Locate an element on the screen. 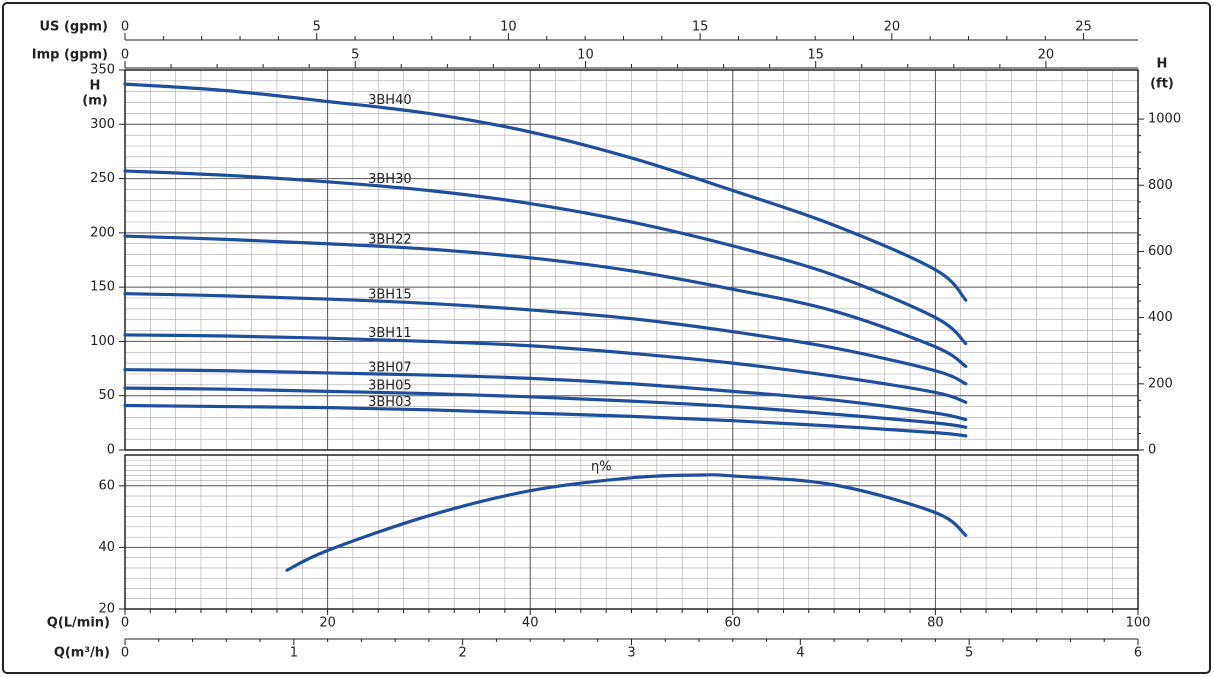 This screenshot has height=677, width=1214. y2-tick-label: 200 is located at coordinates (1160, 383).